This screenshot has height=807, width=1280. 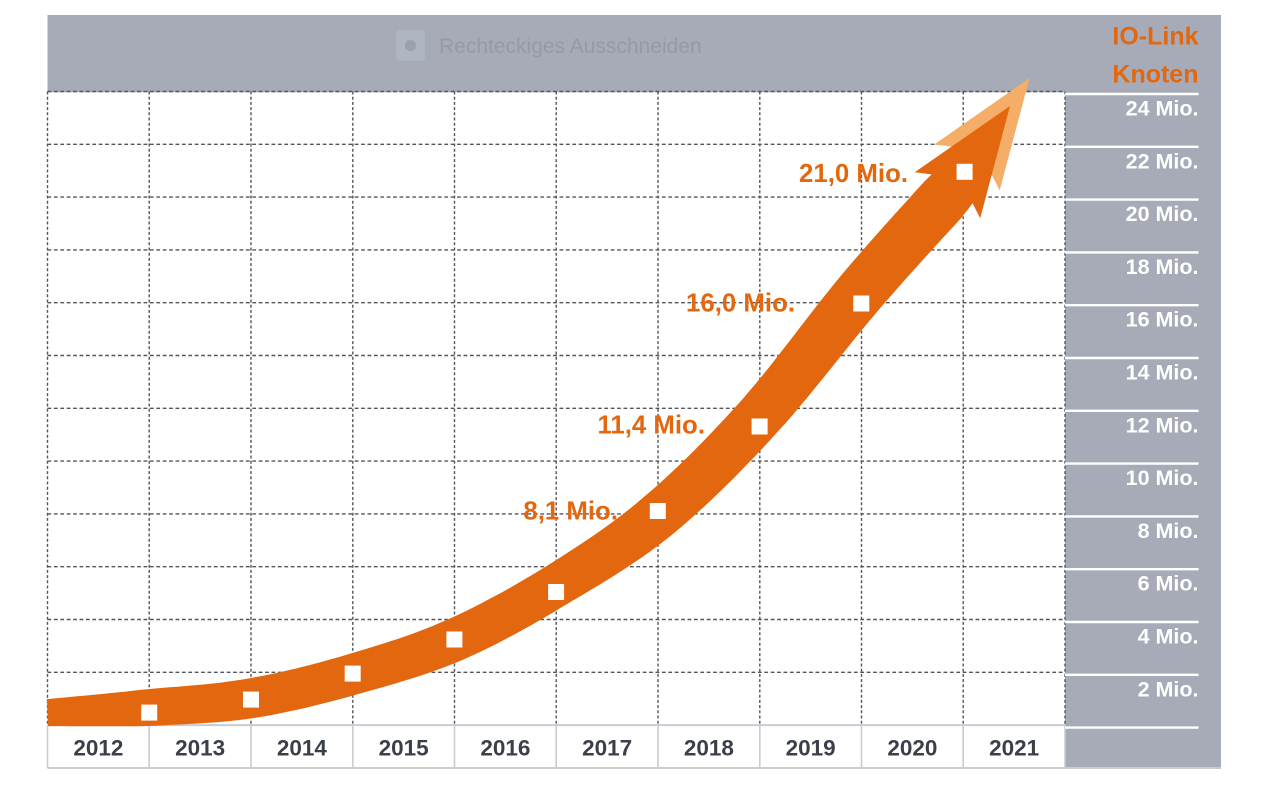 I want to click on svg-text: 2016, so click(x=505, y=748).